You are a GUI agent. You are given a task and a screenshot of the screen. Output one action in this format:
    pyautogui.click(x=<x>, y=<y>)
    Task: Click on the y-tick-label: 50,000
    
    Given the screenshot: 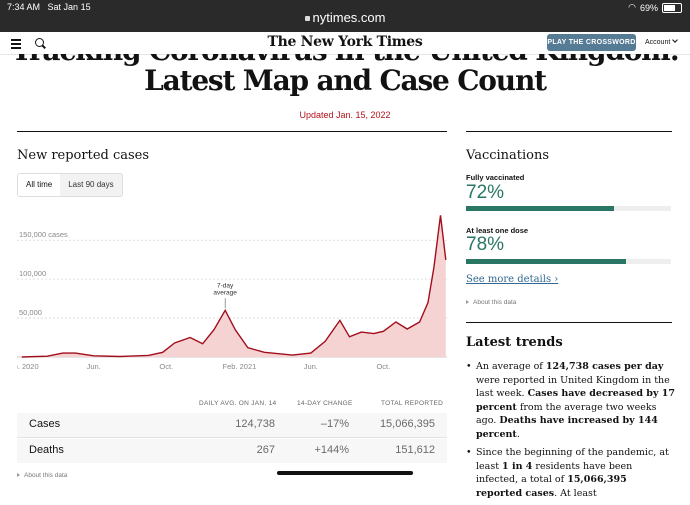 What is the action you would take?
    pyautogui.click(x=30, y=312)
    